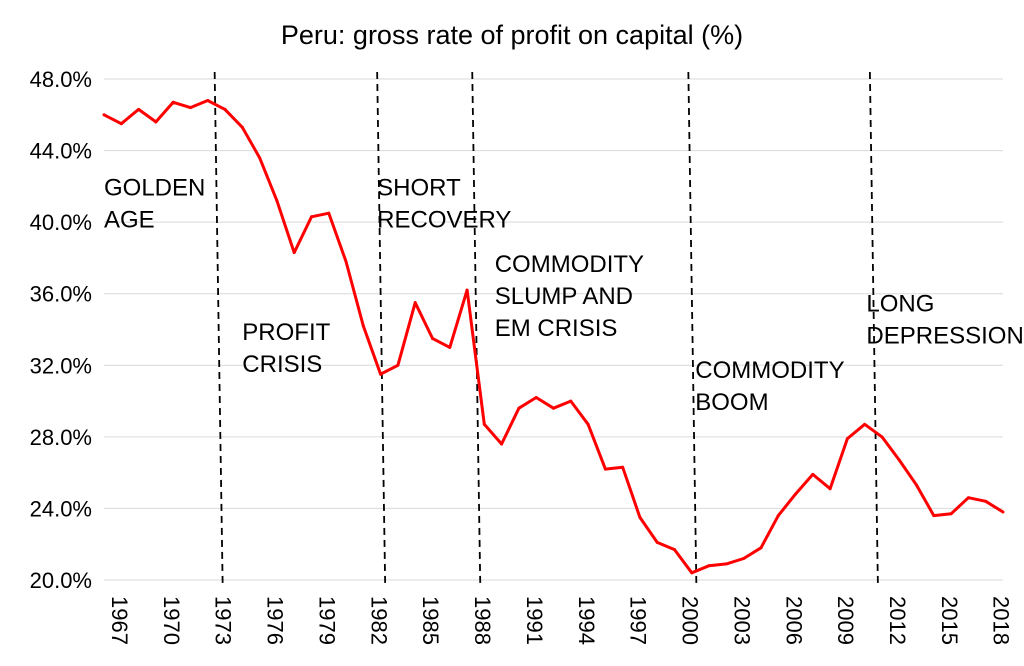 This screenshot has height=666, width=1024. Describe the element at coordinates (171, 620) in the screenshot. I see `x-tick-label: 1970` at that location.